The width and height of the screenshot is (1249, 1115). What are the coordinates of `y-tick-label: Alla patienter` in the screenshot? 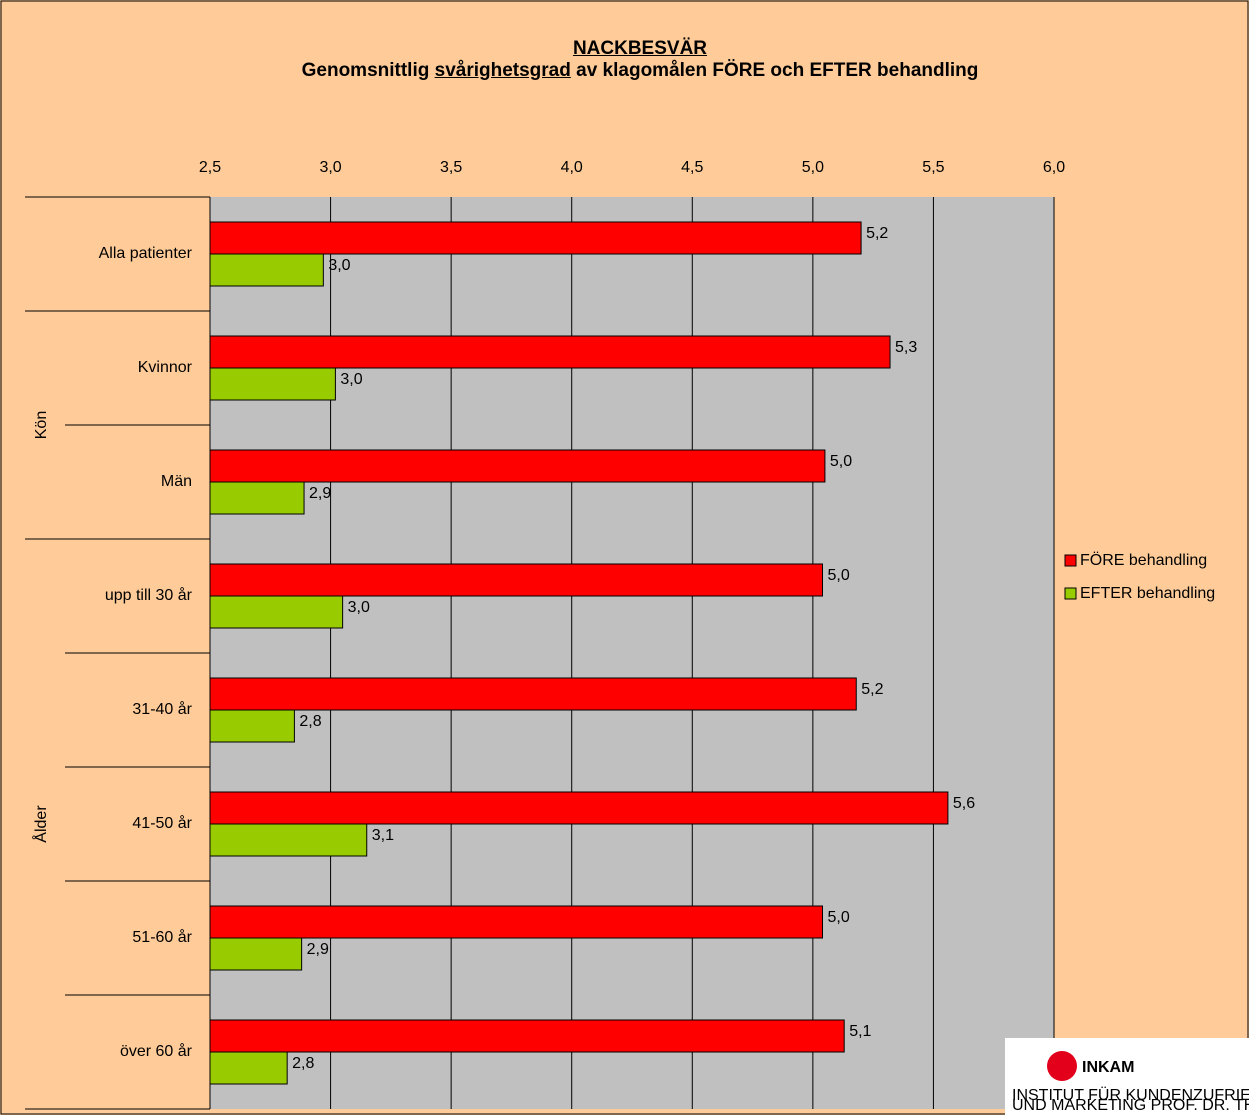 It's located at (146, 253).